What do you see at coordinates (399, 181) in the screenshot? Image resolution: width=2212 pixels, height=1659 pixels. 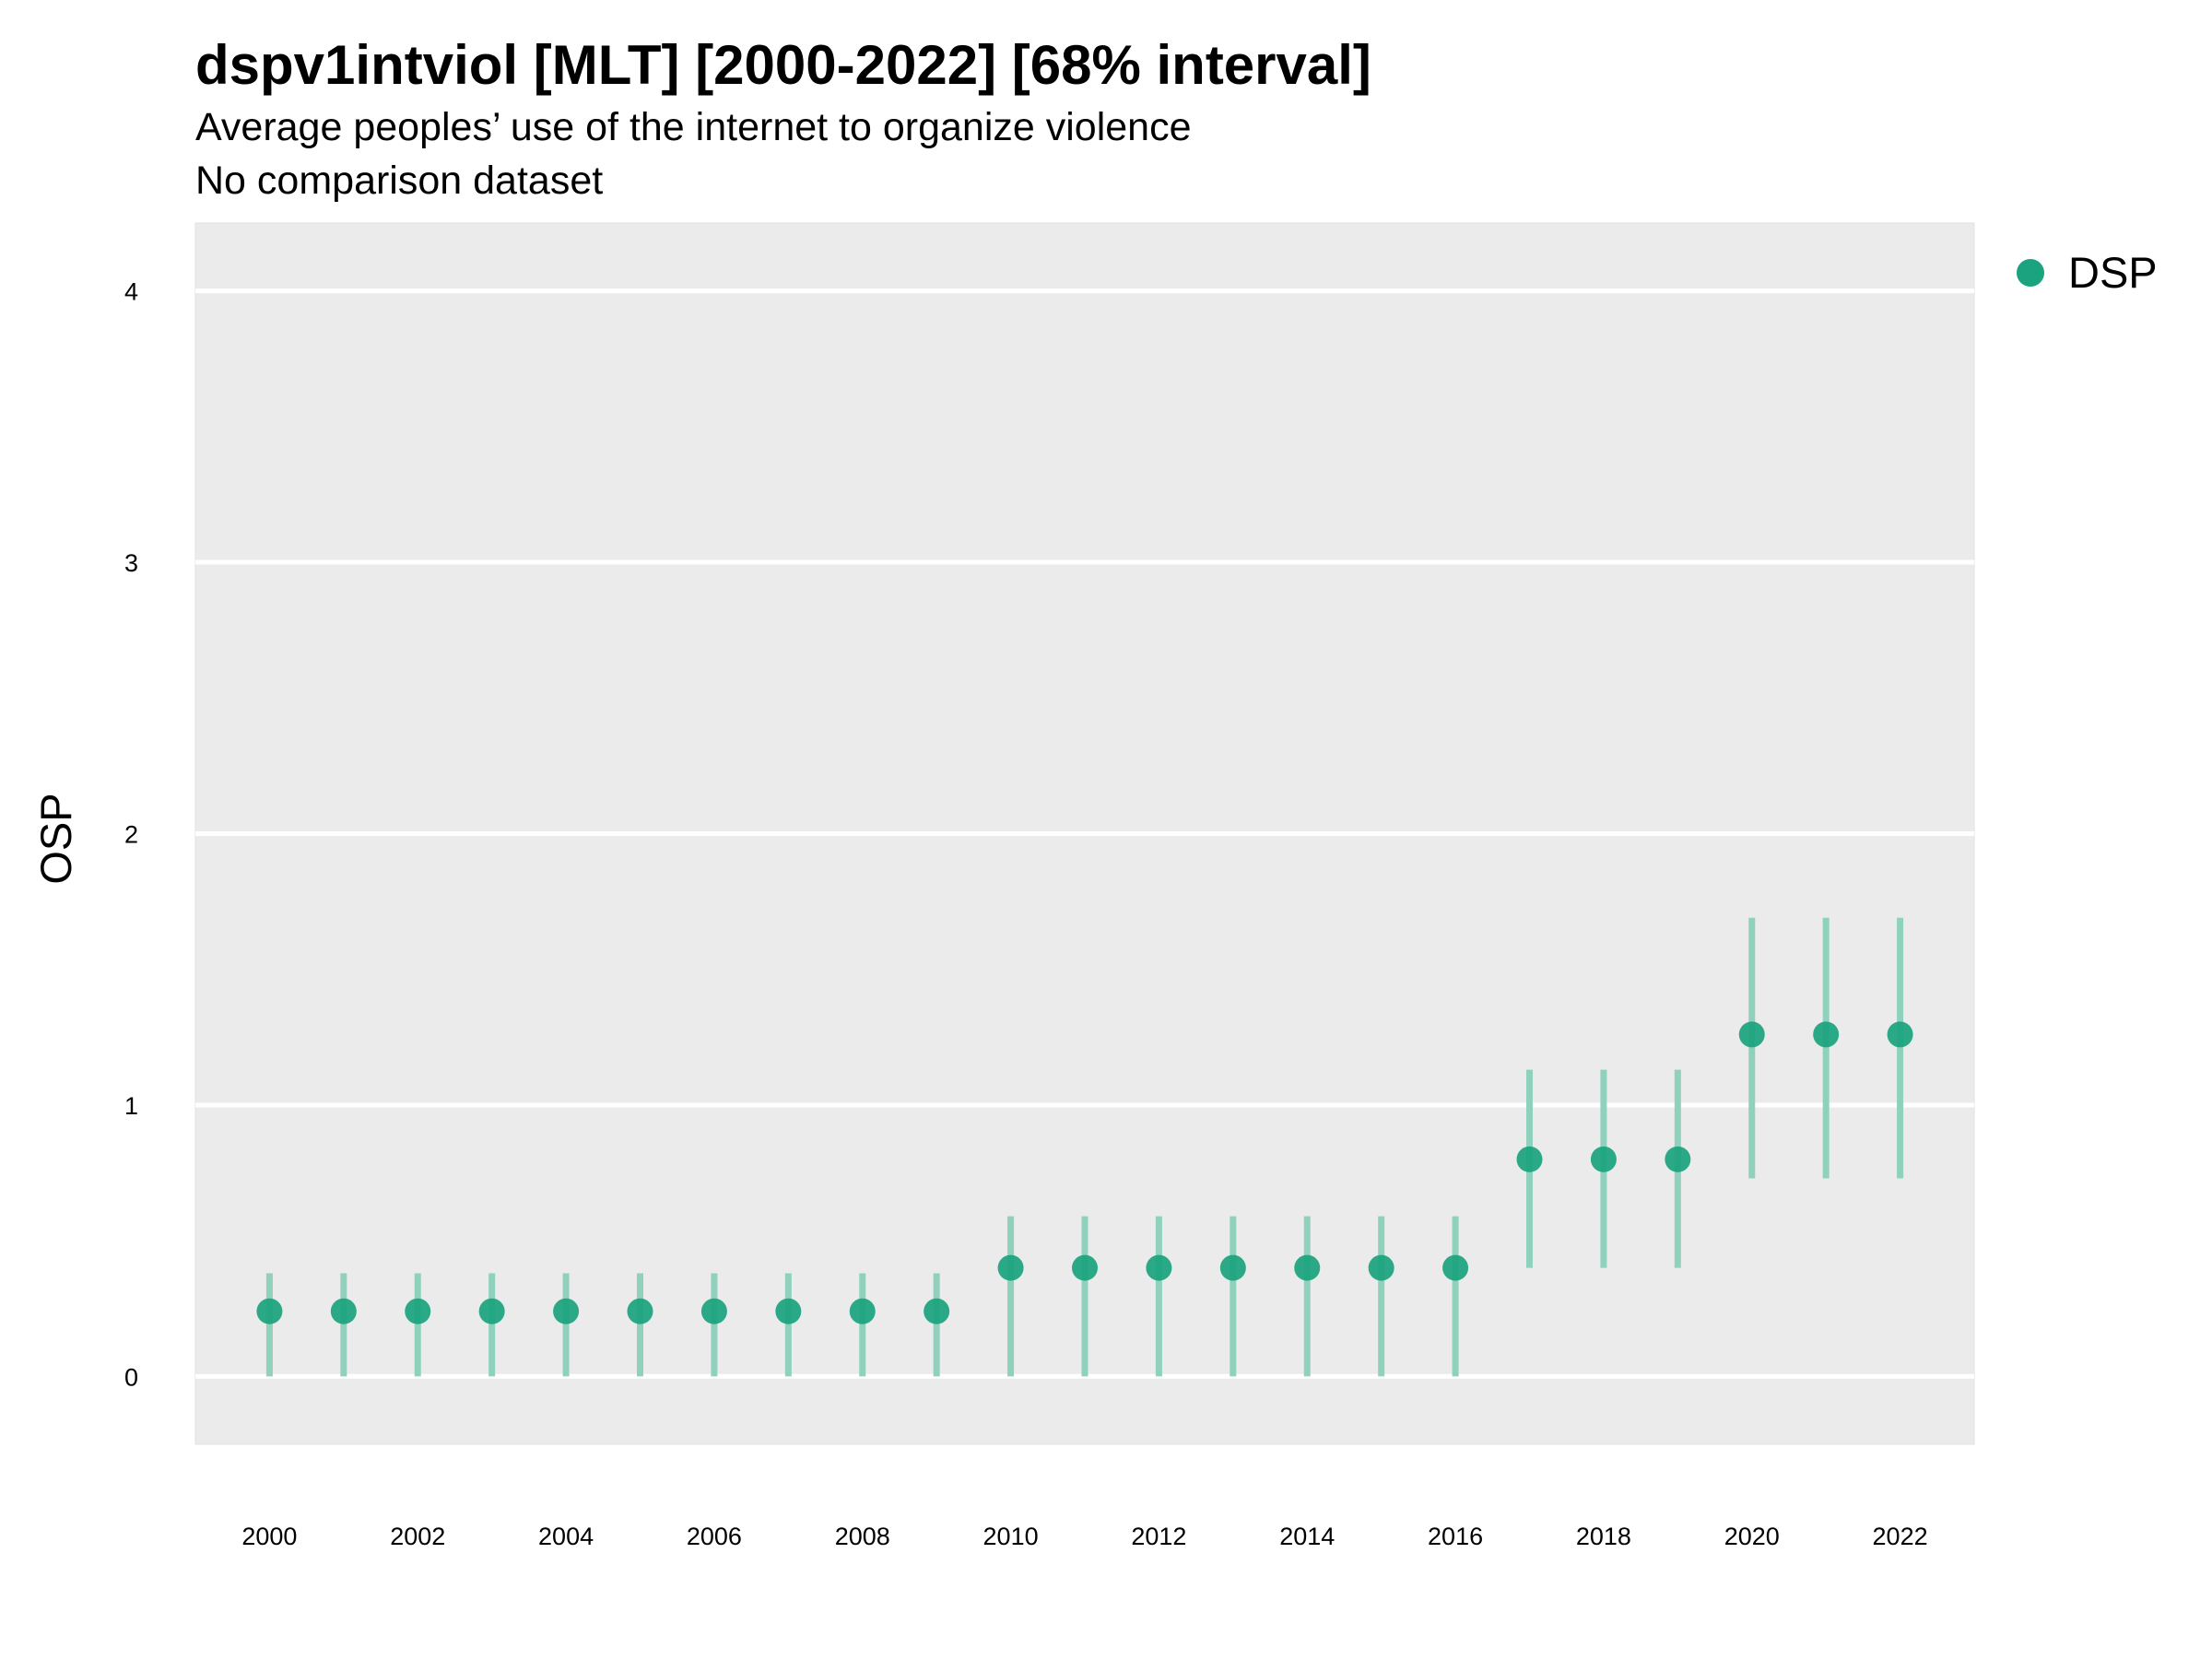 I see `comparison-note: No comparison dataset` at bounding box center [399, 181].